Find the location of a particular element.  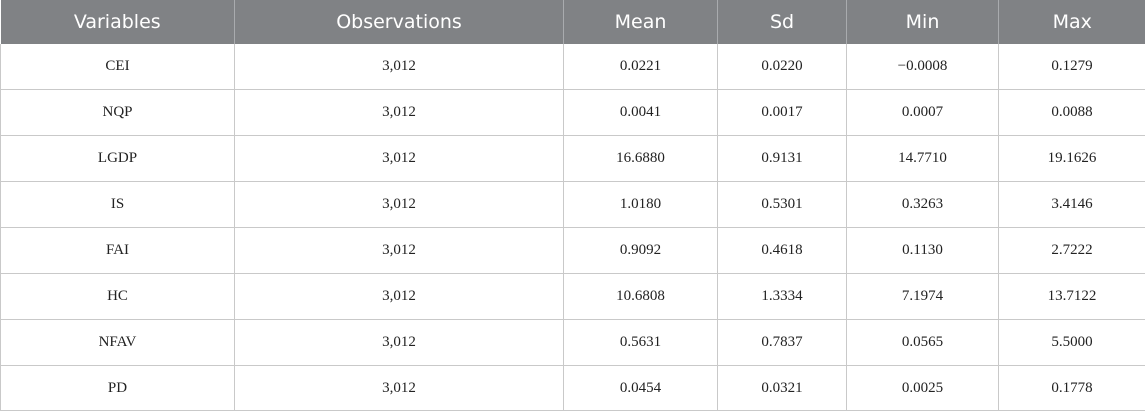

cell-max: 0.1279 is located at coordinates (1071, 67).